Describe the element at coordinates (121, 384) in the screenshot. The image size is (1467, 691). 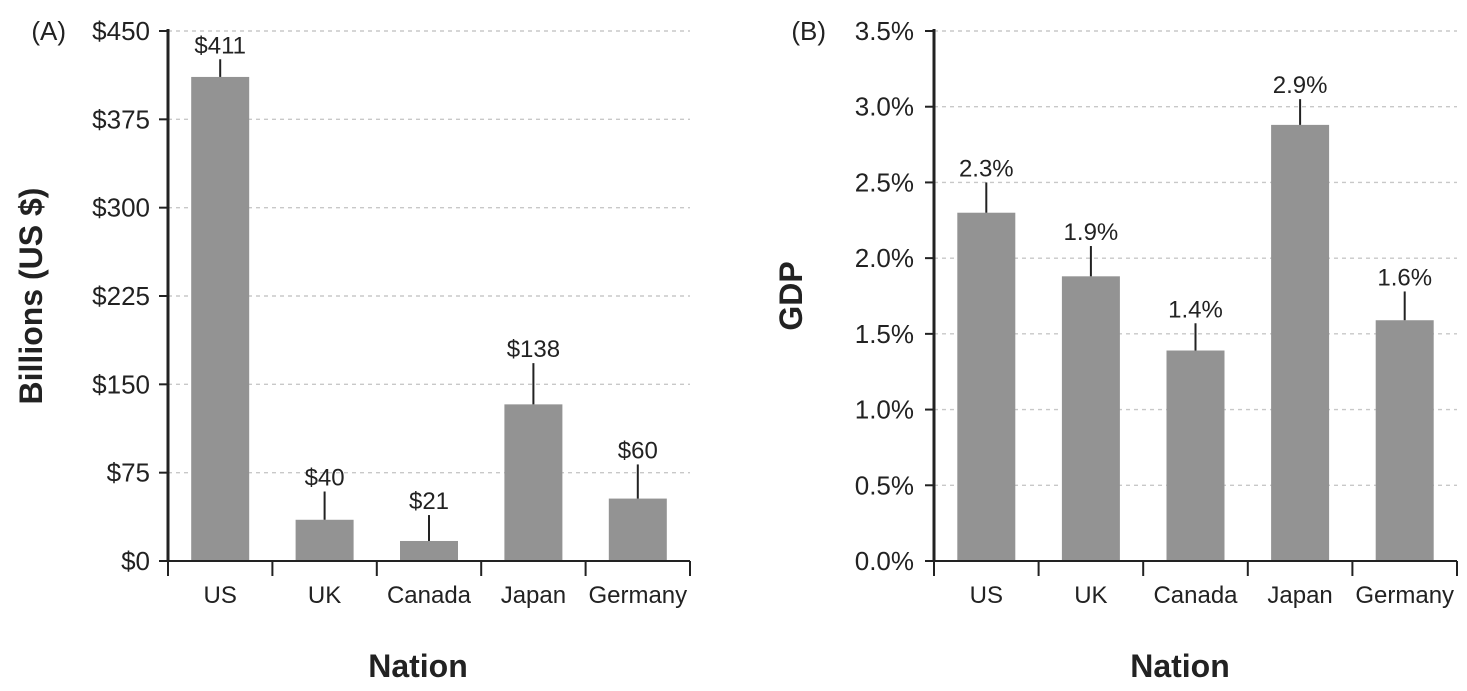
I see `y-tick-label: $150` at that location.